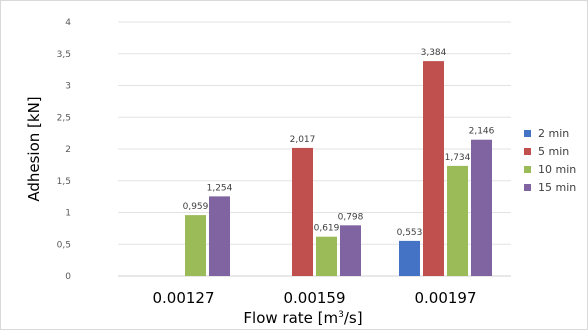 The image size is (588, 331). Describe the element at coordinates (64, 55) in the screenshot. I see `y-tick-label: 3,5` at that location.